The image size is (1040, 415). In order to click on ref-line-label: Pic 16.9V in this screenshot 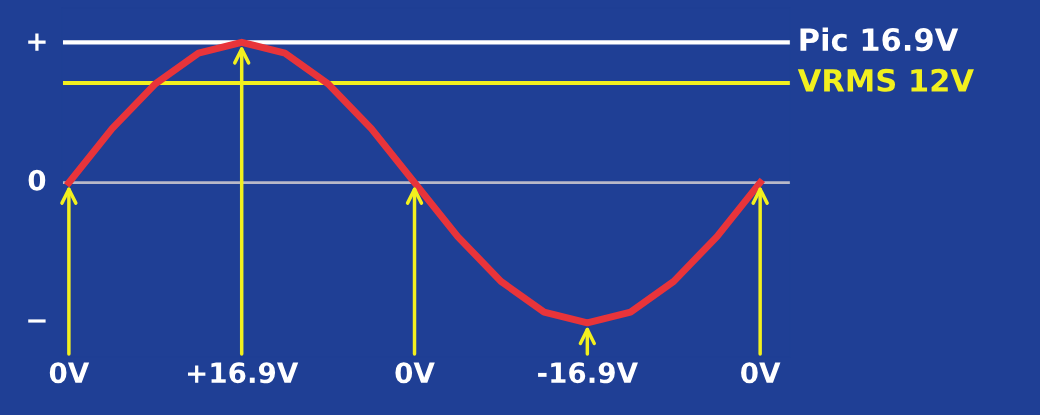, I will do `click(879, 39)`.